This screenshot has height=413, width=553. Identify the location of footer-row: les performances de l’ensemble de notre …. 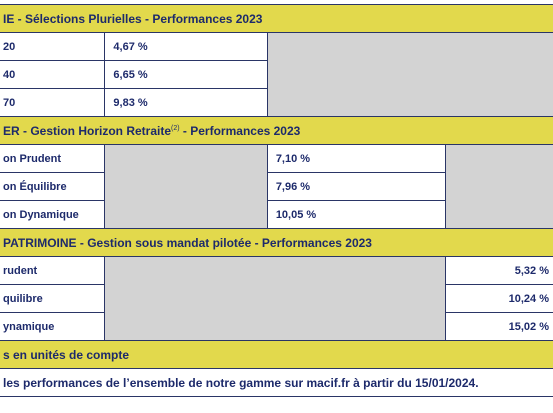
(276, 382).